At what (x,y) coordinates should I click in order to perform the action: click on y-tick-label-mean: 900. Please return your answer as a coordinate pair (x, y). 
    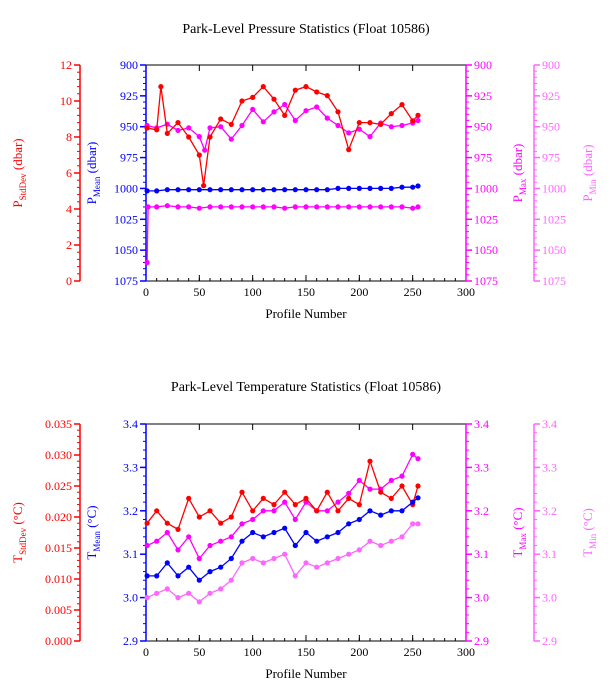
    Looking at the image, I should click on (129, 65).